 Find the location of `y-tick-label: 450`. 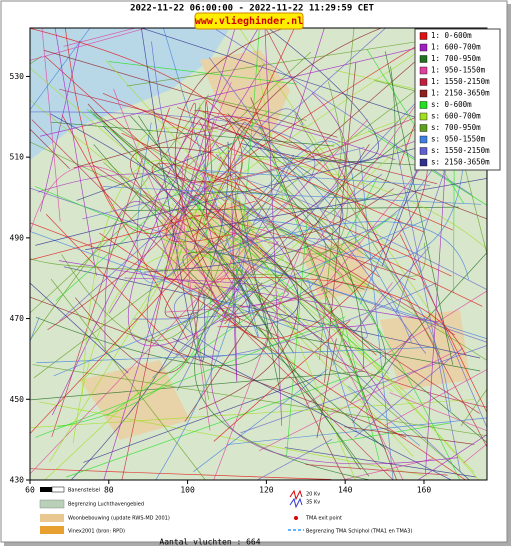

y-tick-label: 450 is located at coordinates (17, 399).